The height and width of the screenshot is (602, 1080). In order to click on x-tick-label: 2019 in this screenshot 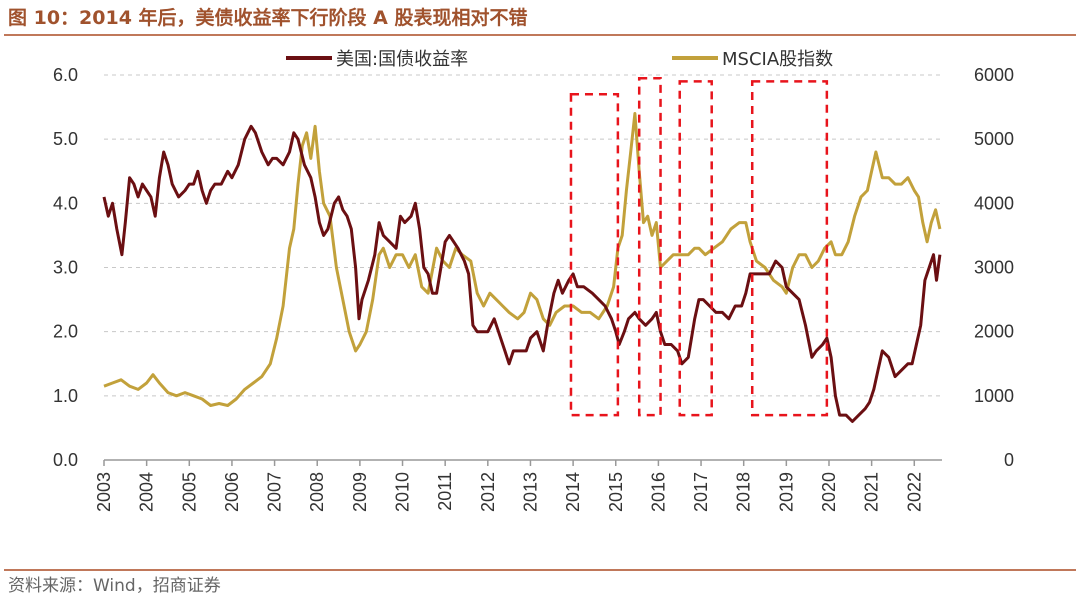, I will do `click(786, 492)`.